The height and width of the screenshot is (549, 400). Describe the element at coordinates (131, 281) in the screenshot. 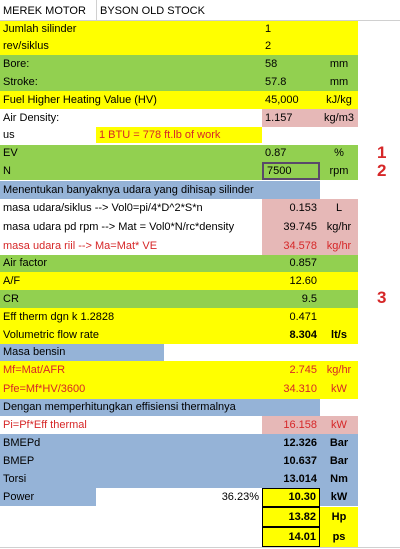

I see `cell-af-label: A/F` at that location.